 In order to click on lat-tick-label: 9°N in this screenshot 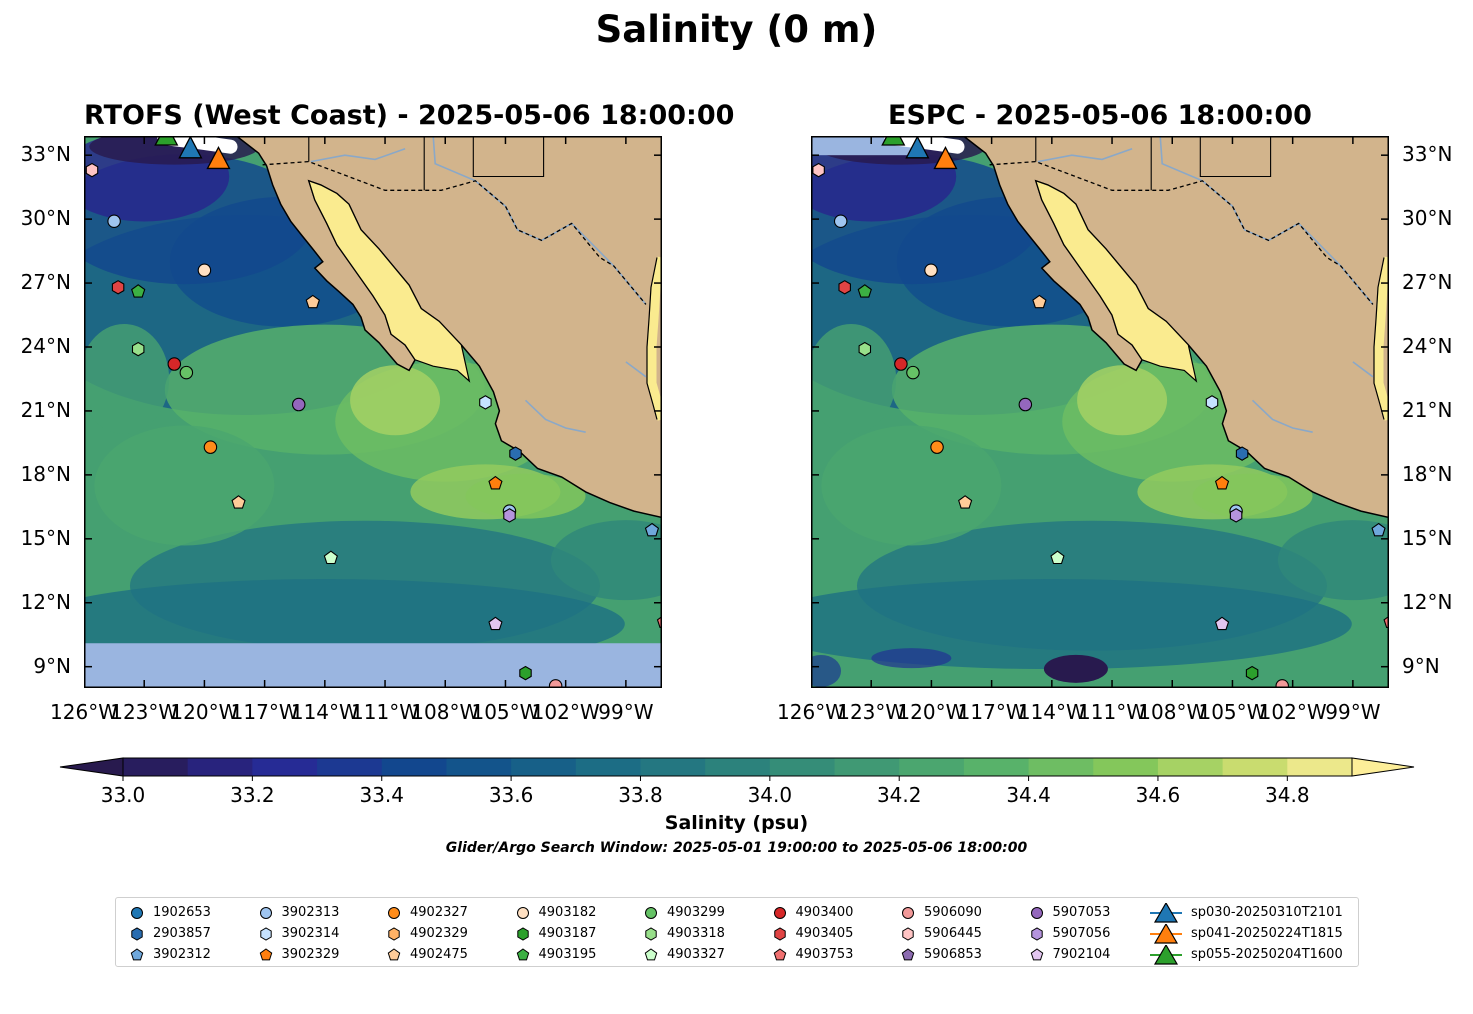, I will do `click(1421, 665)`.